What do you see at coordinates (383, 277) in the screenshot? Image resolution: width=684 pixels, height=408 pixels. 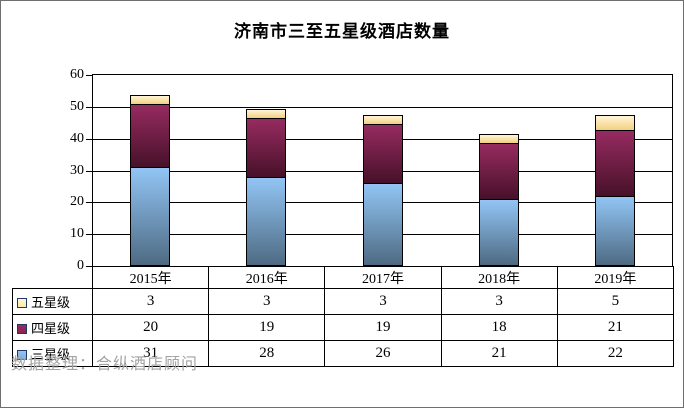 I see `table-header-year: 2017年` at bounding box center [383, 277].